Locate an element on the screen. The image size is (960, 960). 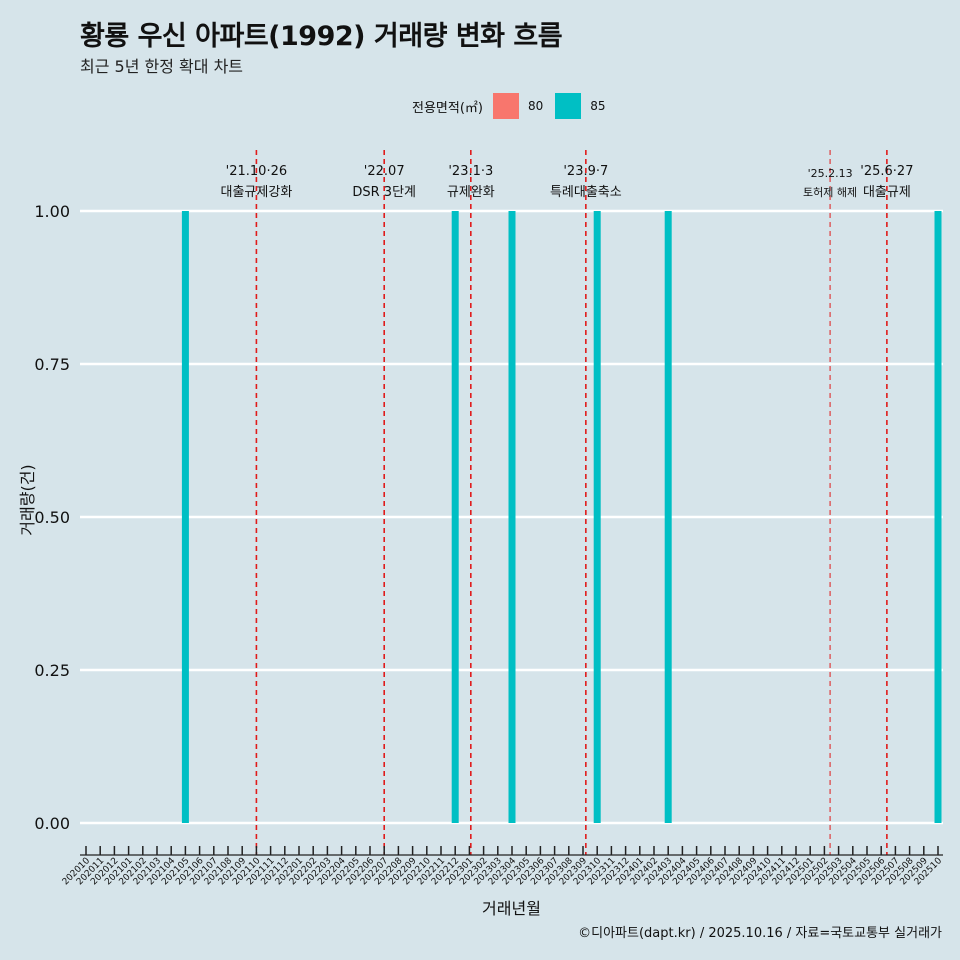
y-tick-label: 0.50 is located at coordinates (52, 517).